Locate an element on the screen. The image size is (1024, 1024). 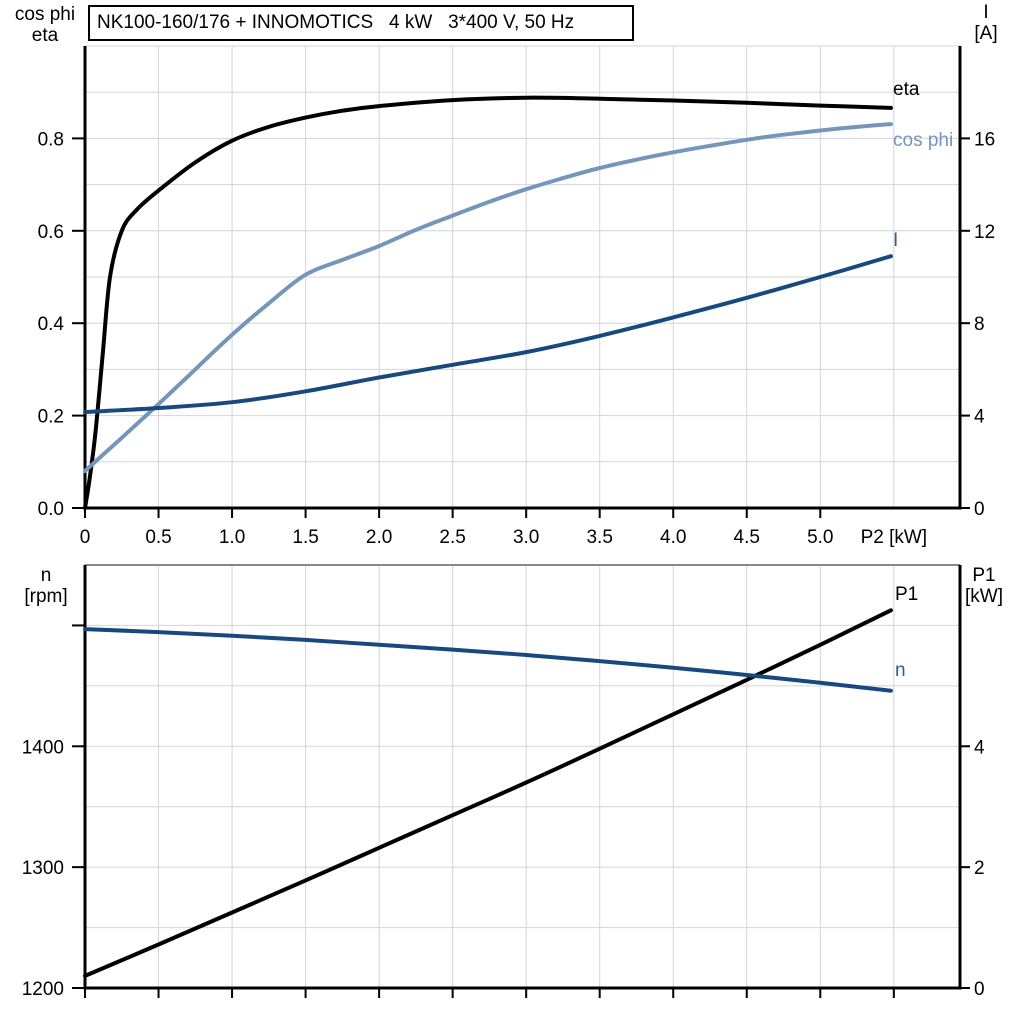
top-right-axis-title: I [A] is located at coordinates (986, 23).